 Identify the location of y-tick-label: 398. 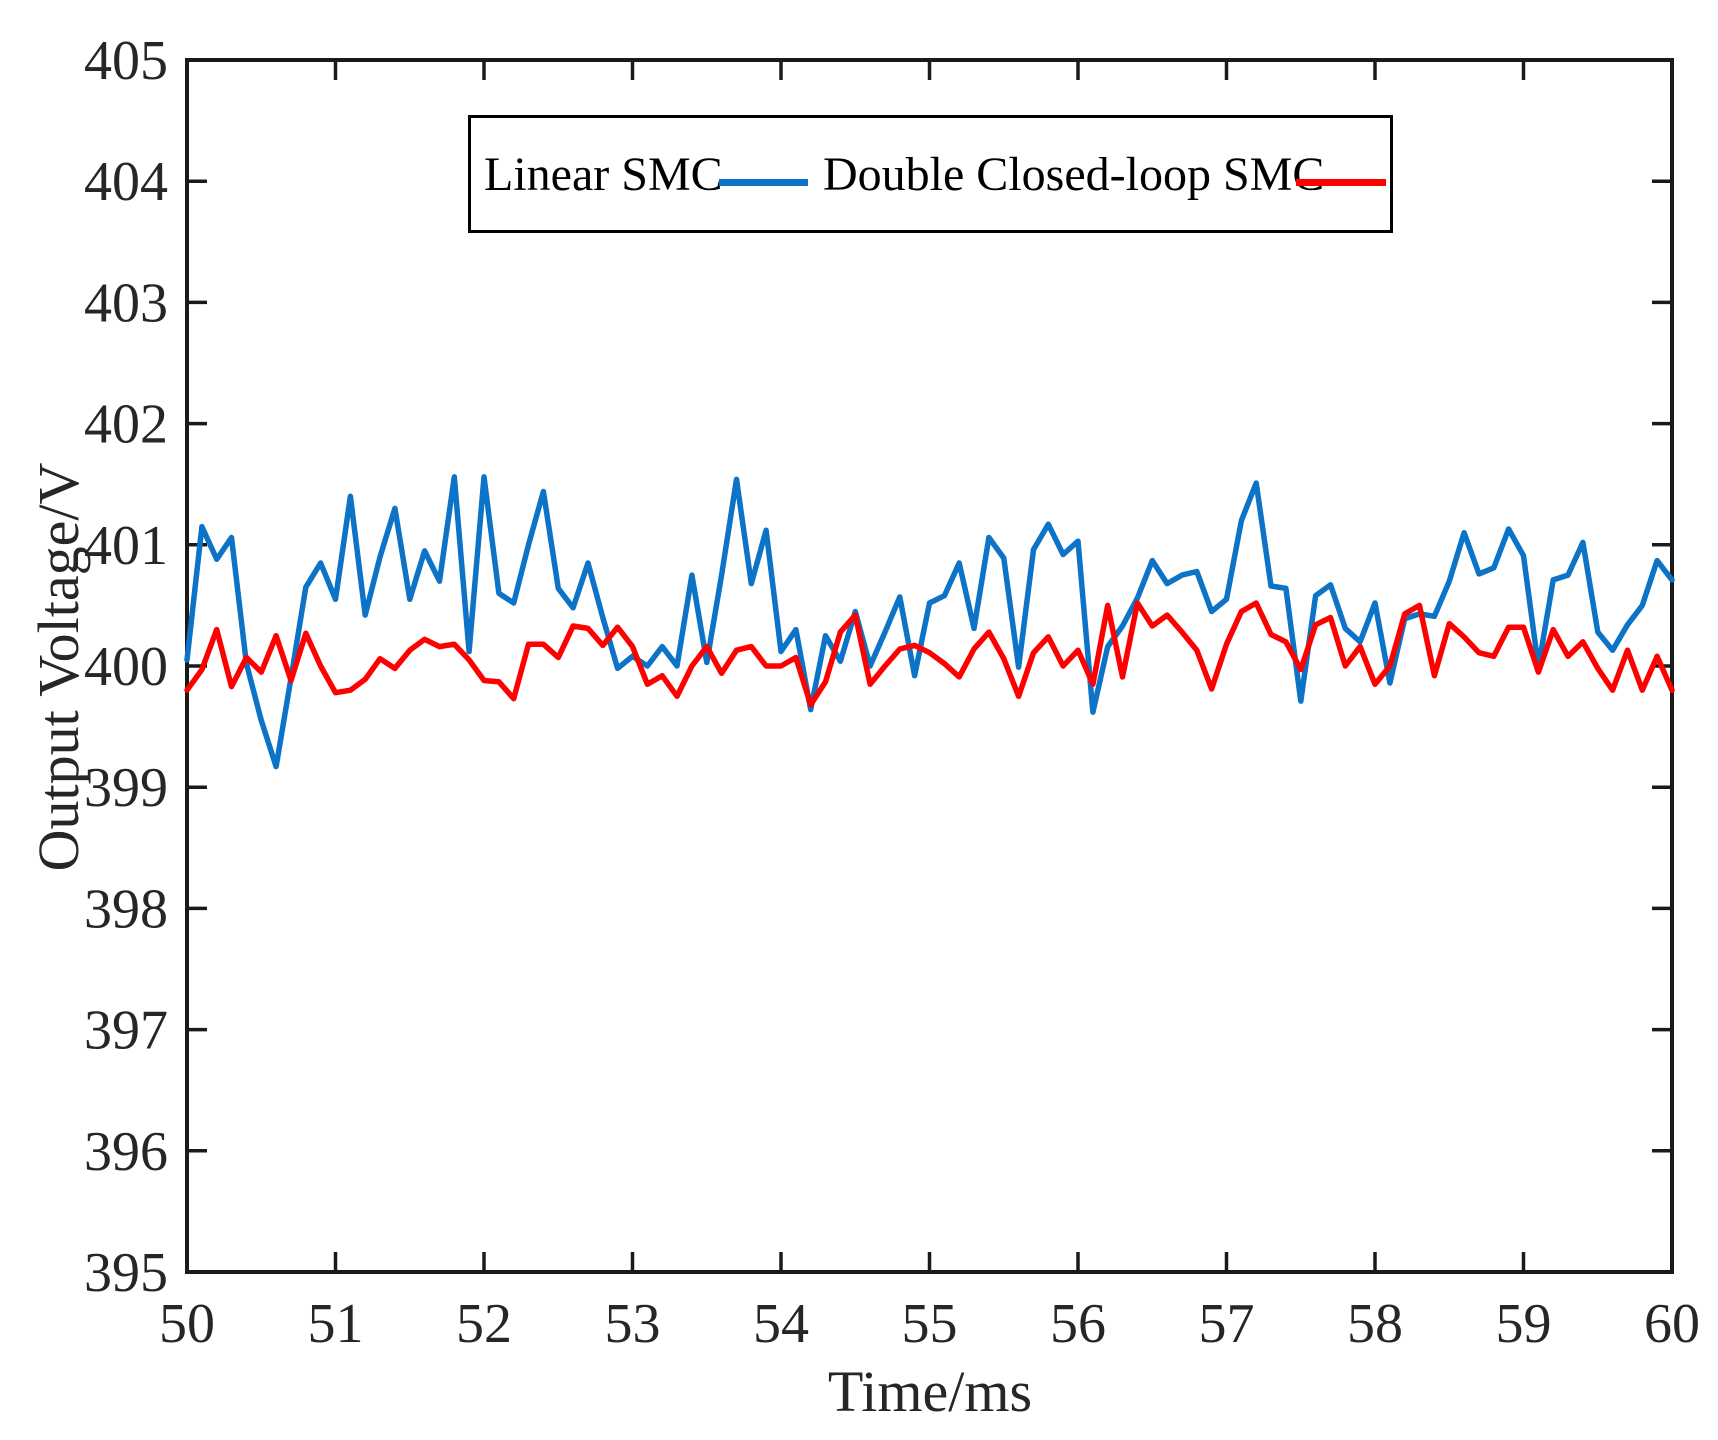
(126, 909).